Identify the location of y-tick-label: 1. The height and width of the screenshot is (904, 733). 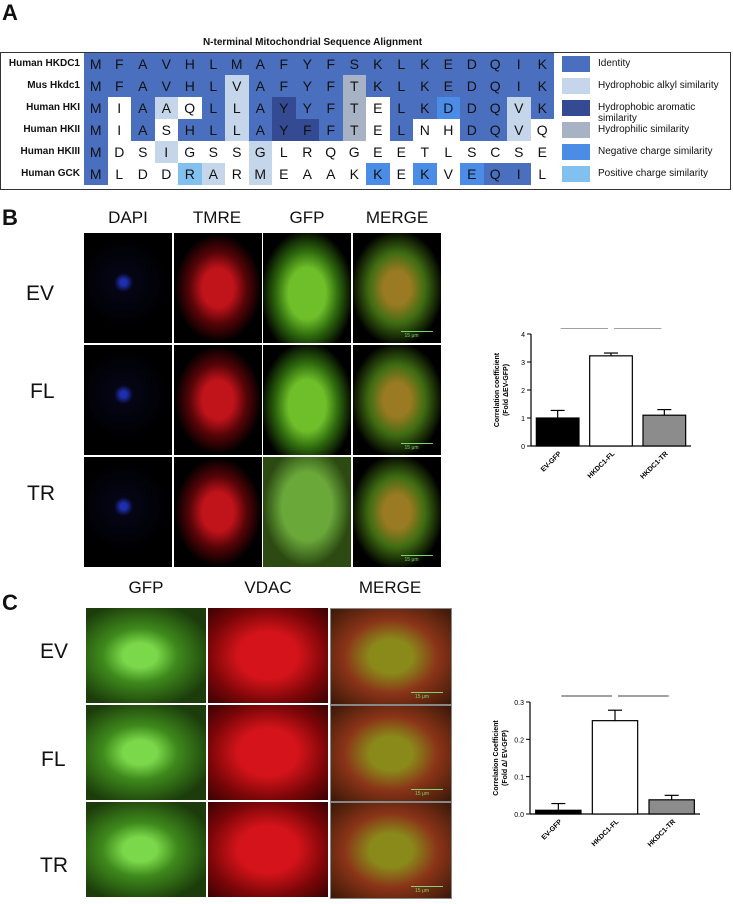
(523, 419).